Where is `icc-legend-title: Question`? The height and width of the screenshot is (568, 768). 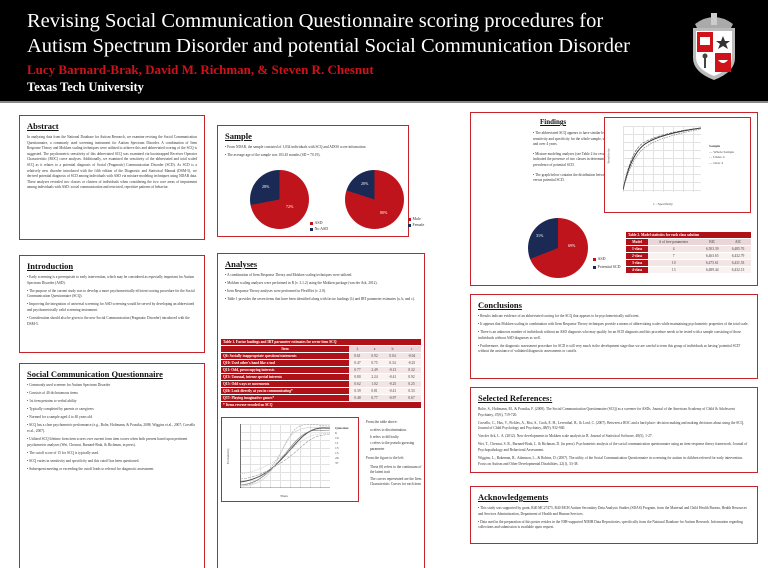
icc-legend-title: Question is located at coordinates (342, 428).